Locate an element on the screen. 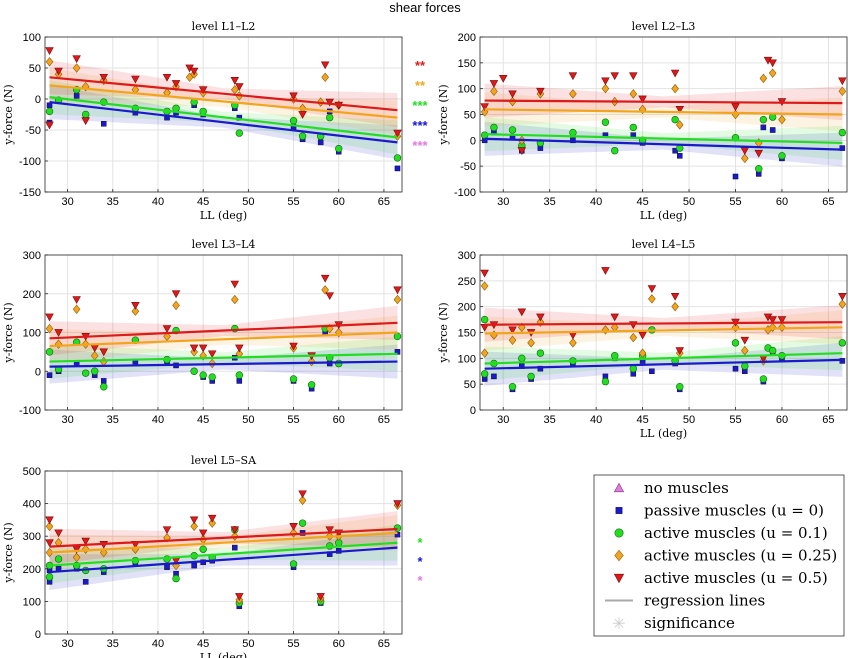 The image size is (850, 658). x-tick-label: 65 is located at coordinates (828, 202).